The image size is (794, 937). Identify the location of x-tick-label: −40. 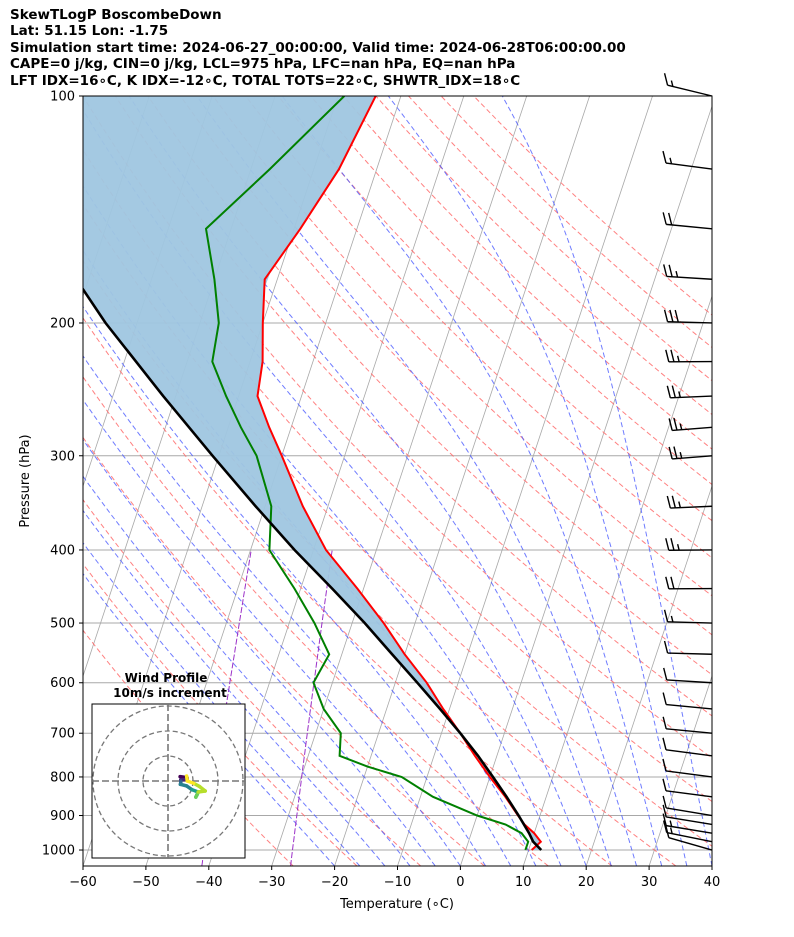
(208, 882).